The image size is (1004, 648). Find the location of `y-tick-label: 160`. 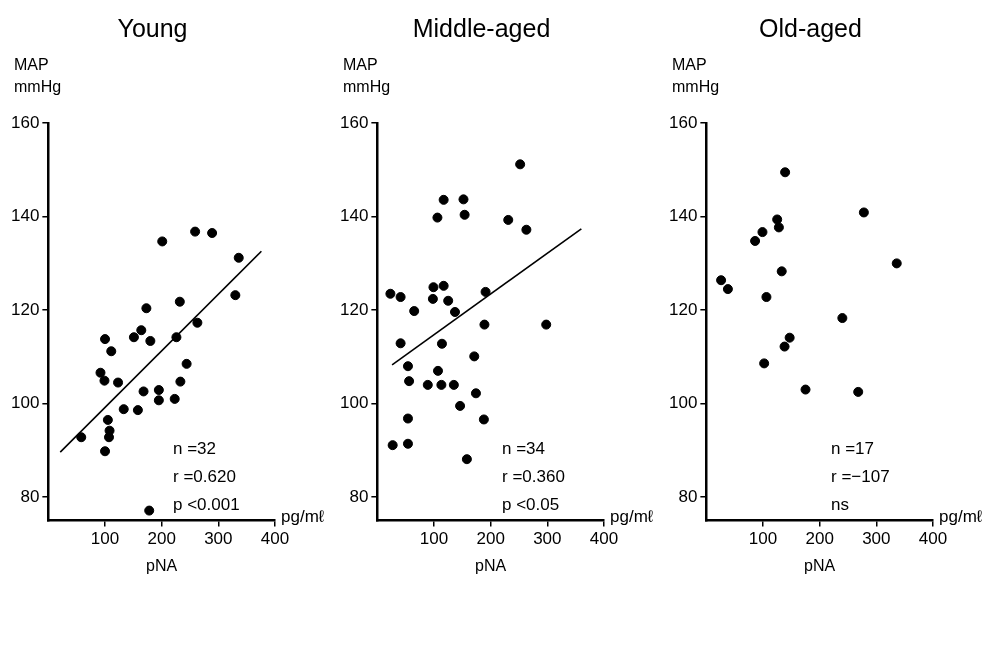

y-tick-label: 160 is located at coordinates (354, 122).